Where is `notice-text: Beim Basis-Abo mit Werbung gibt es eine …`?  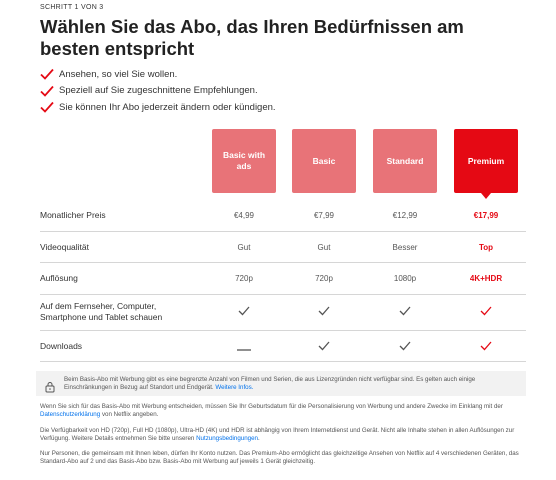 notice-text: Beim Basis-Abo mit Werbung gibt es eine … is located at coordinates (270, 383).